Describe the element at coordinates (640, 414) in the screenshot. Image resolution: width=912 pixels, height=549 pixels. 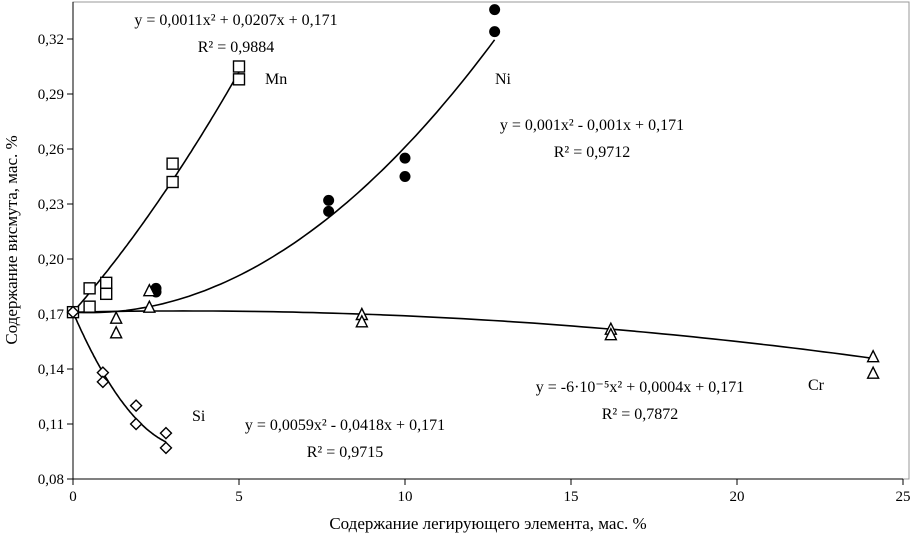
I see `r-squared-cr: R² = 0,7872` at that location.